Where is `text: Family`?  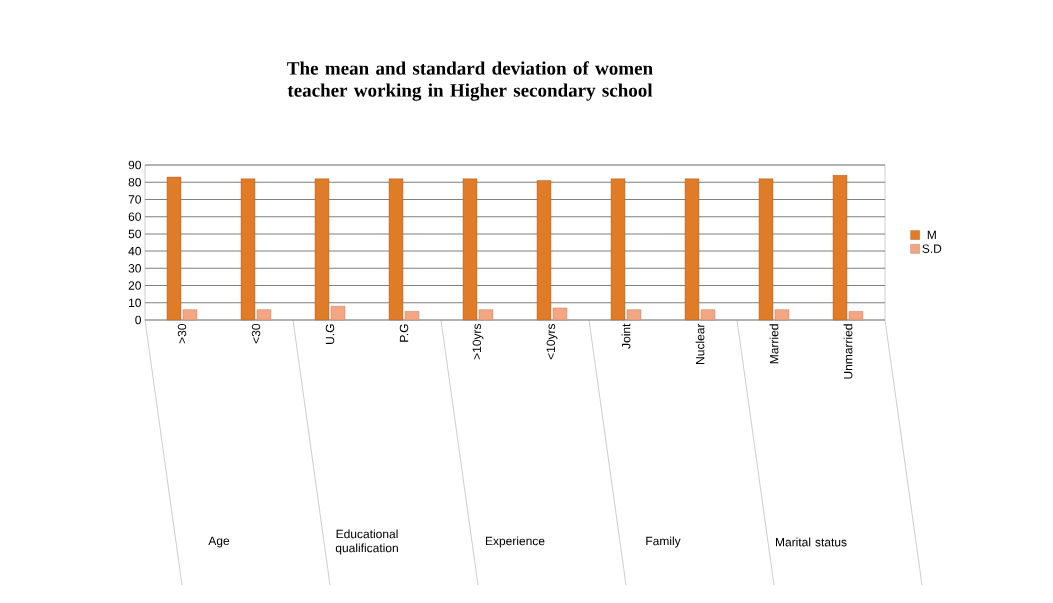
text: Family is located at coordinates (663, 542).